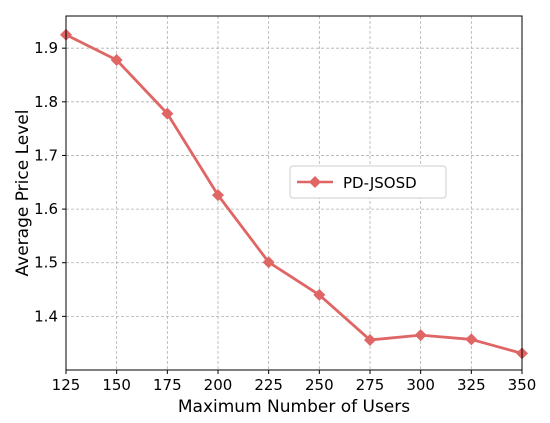  I want to click on y-tick-label: 1.7, so click(46, 155).